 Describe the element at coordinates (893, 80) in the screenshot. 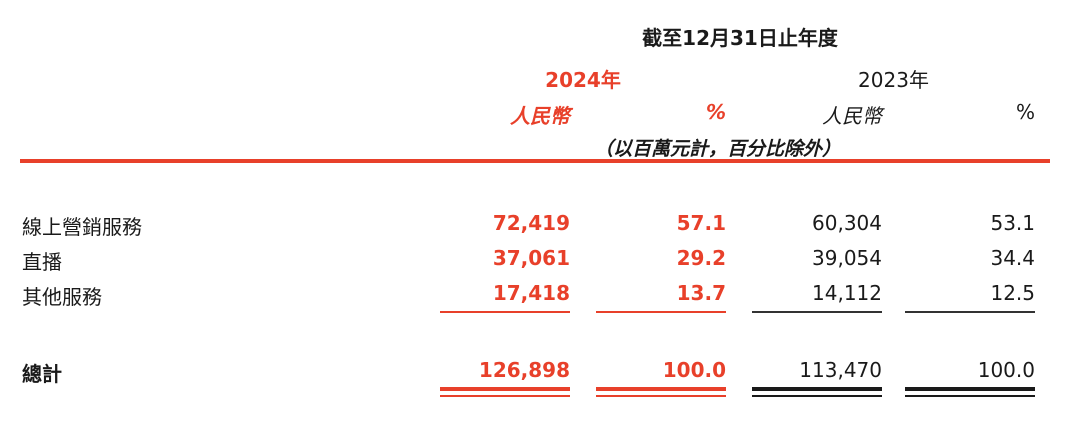

I see `year-2023-label: 2023年` at that location.